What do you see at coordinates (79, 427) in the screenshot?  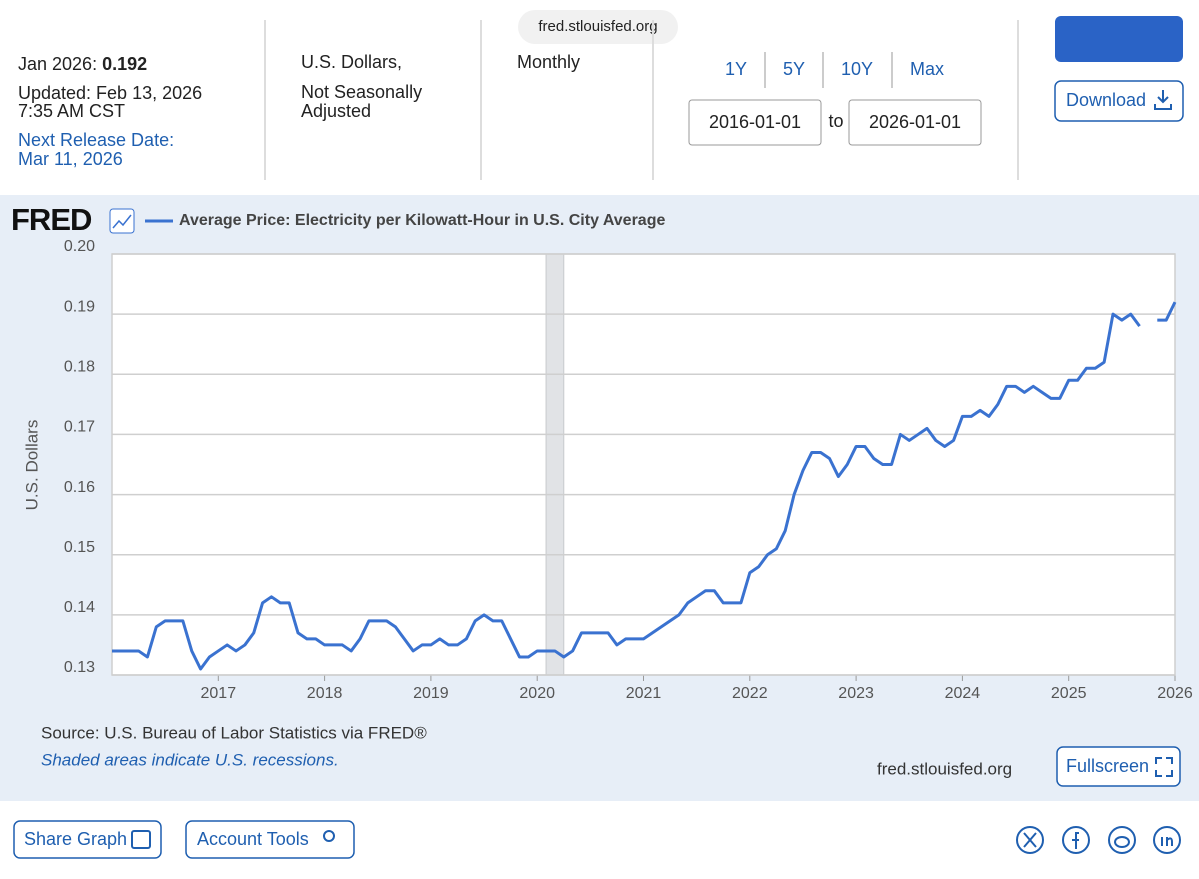 I see `y-tick-label: 0.17` at bounding box center [79, 427].